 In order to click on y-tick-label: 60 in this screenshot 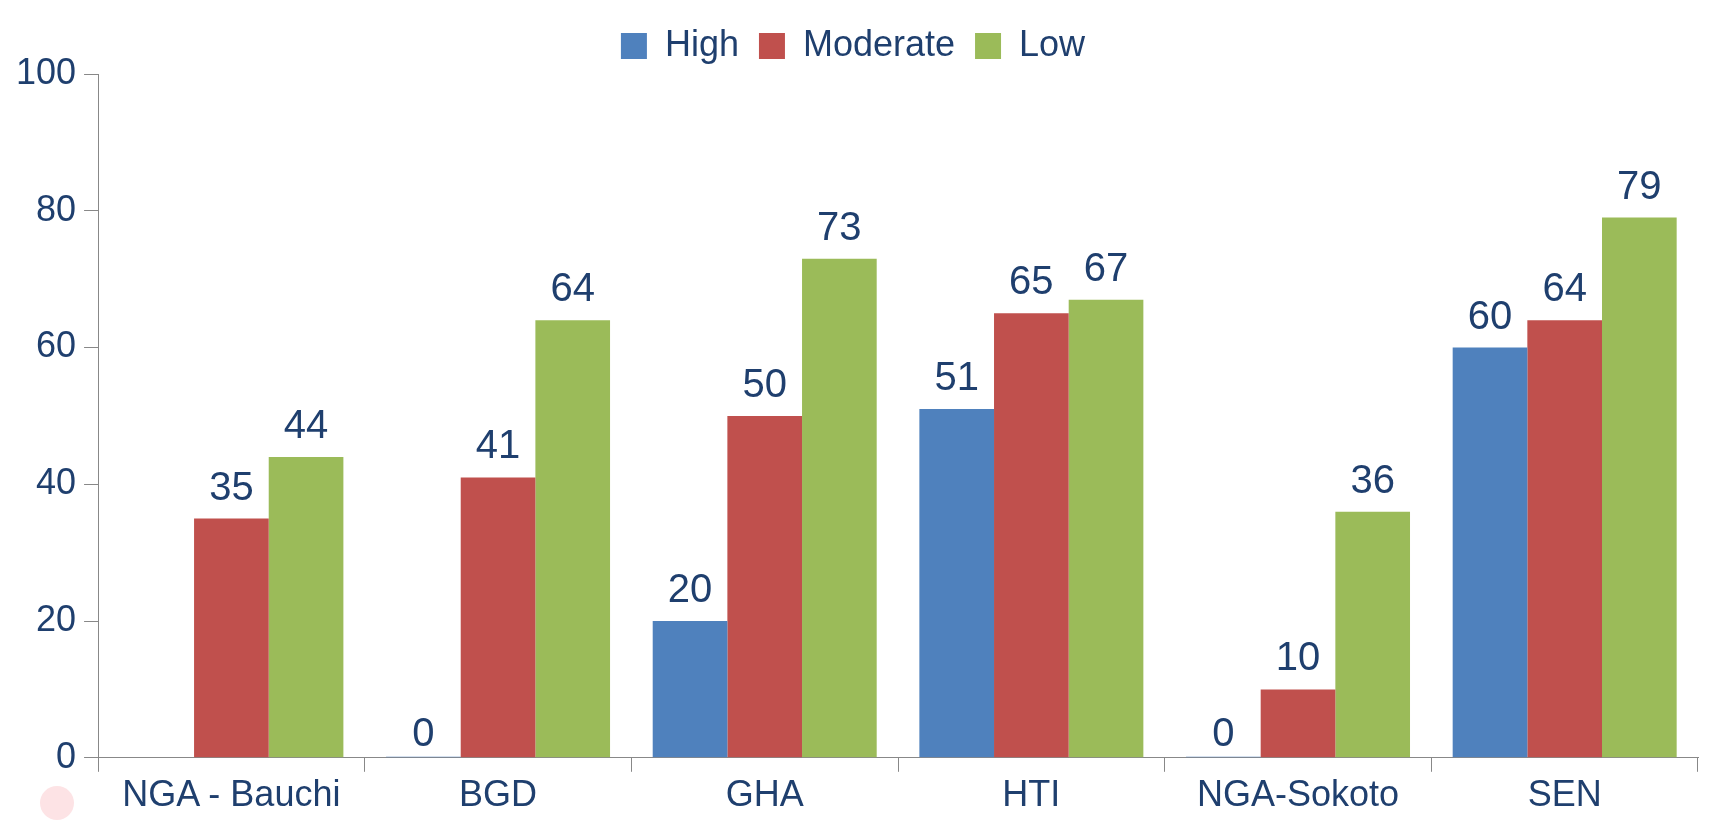, I will do `click(56, 345)`.